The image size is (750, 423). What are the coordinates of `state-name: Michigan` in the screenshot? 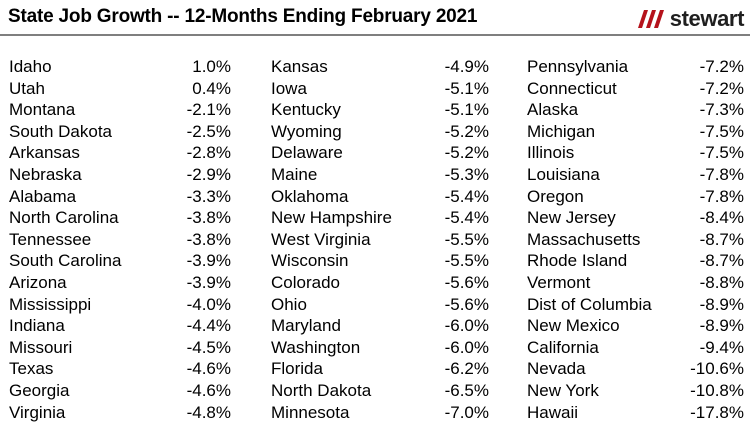 It's located at (561, 131).